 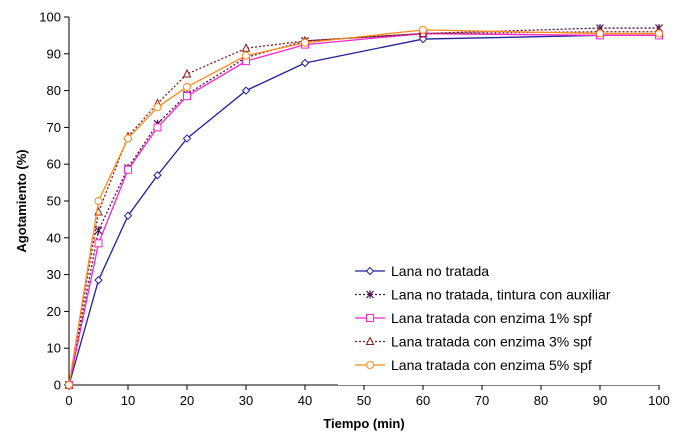 What do you see at coordinates (364, 400) in the screenshot?
I see `x-tick-label: 50` at bounding box center [364, 400].